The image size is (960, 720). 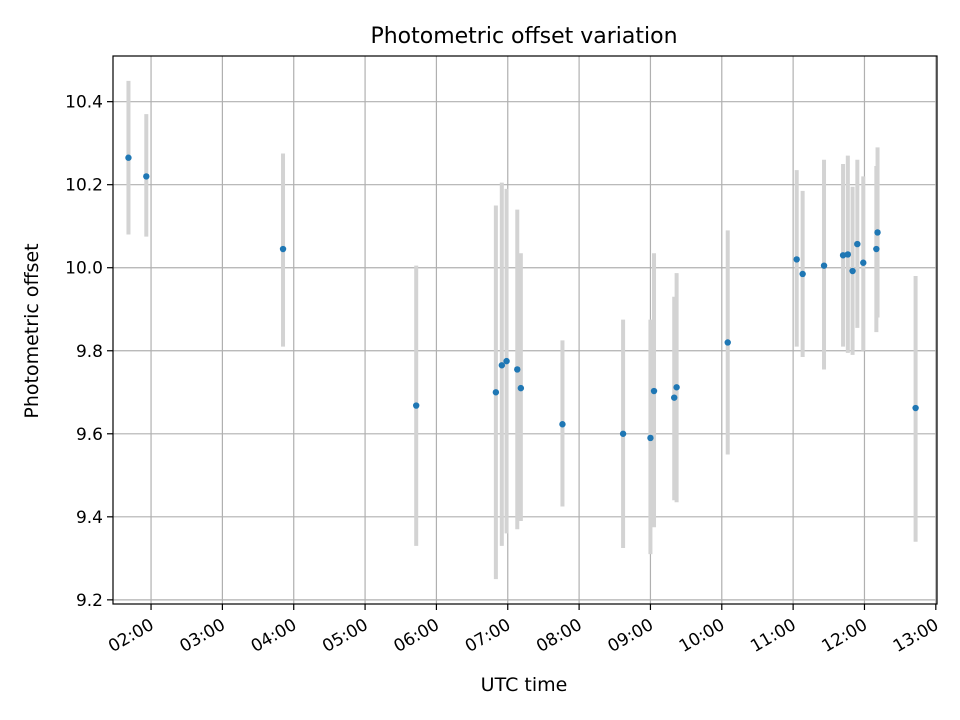 What do you see at coordinates (84, 186) in the screenshot?
I see `y-tick-label: 10.2` at bounding box center [84, 186].